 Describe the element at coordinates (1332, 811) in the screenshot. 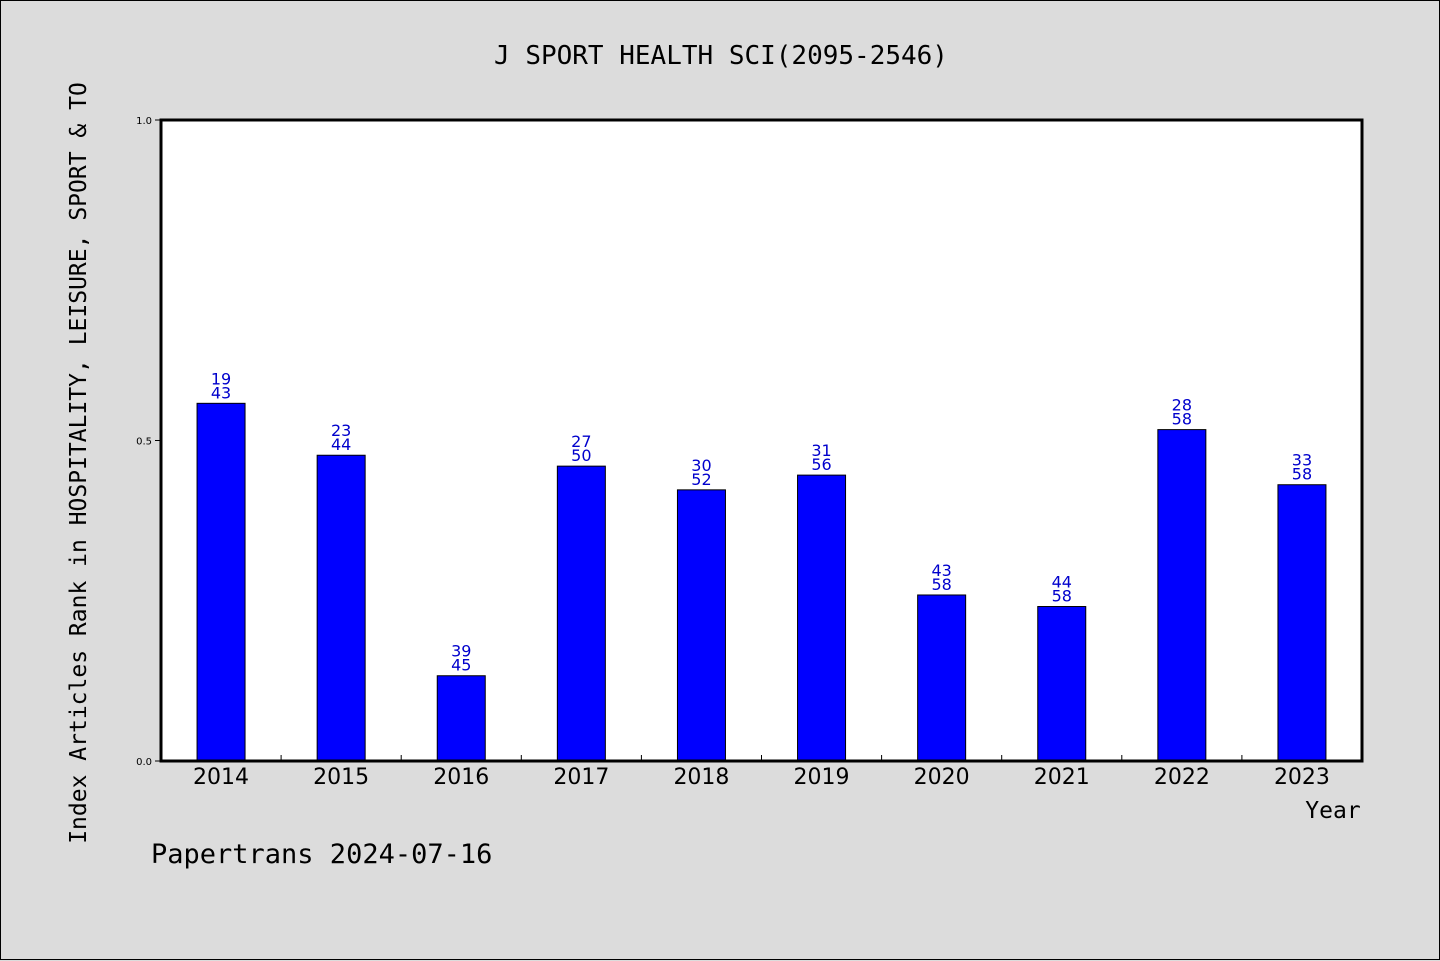

I see `x-axis-label: Year` at that location.